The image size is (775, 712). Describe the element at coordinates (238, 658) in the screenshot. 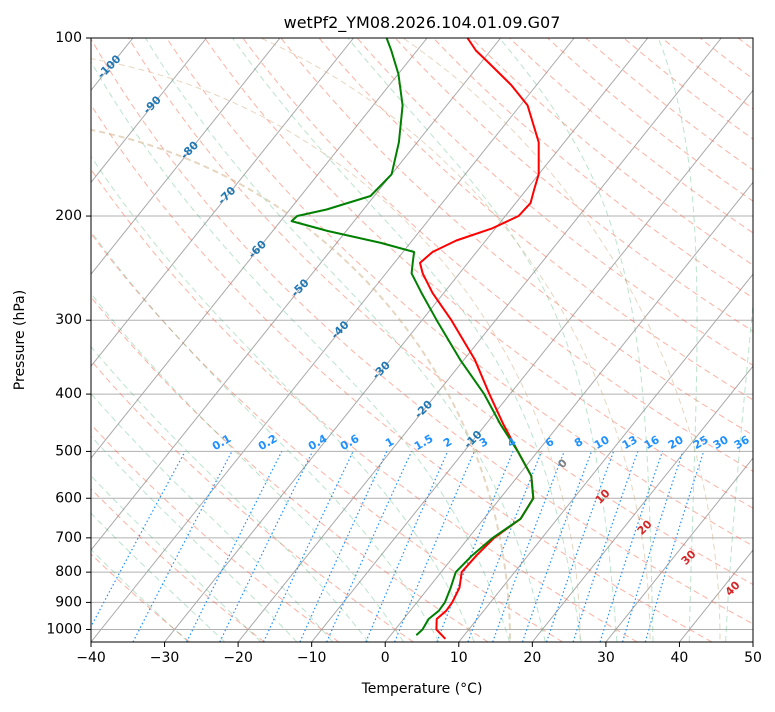

I see `x-tick-label: −20` at that location.